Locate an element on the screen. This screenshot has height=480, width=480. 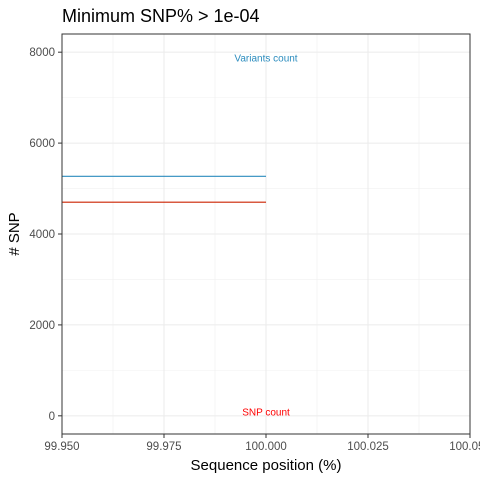
y-tick-label: 8000 is located at coordinates (42, 53).